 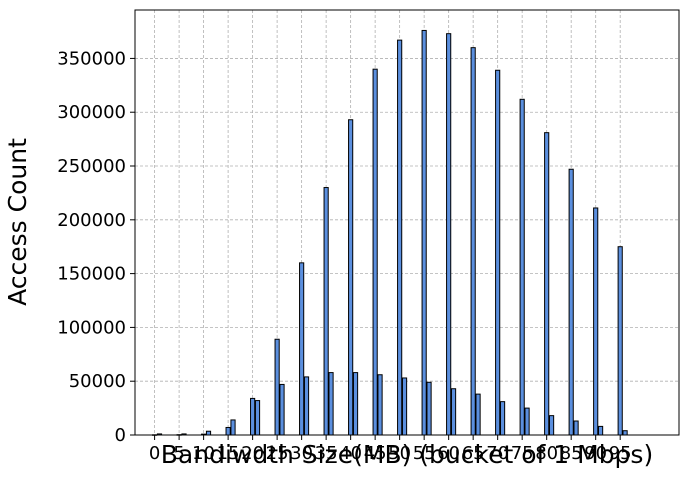 I want to click on y-tick-label: 200000, so click(x=91, y=220).